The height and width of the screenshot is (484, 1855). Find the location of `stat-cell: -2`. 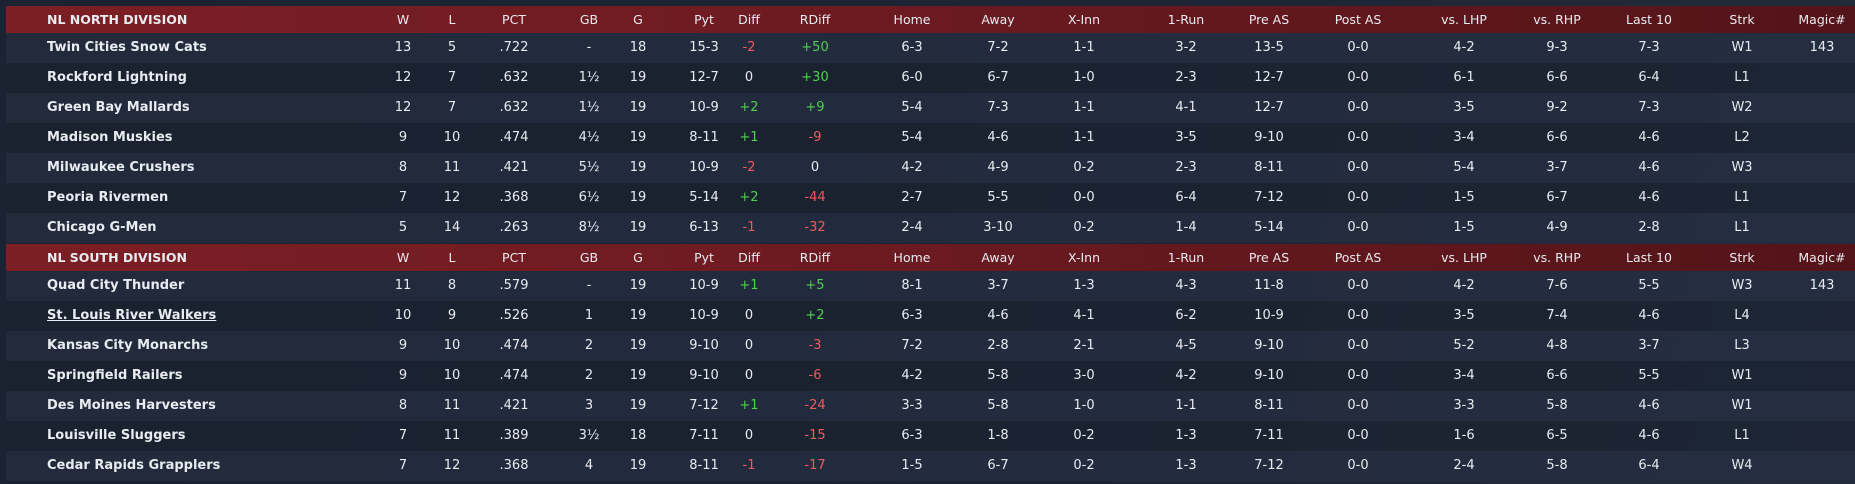

stat-cell: -2 is located at coordinates (749, 167).